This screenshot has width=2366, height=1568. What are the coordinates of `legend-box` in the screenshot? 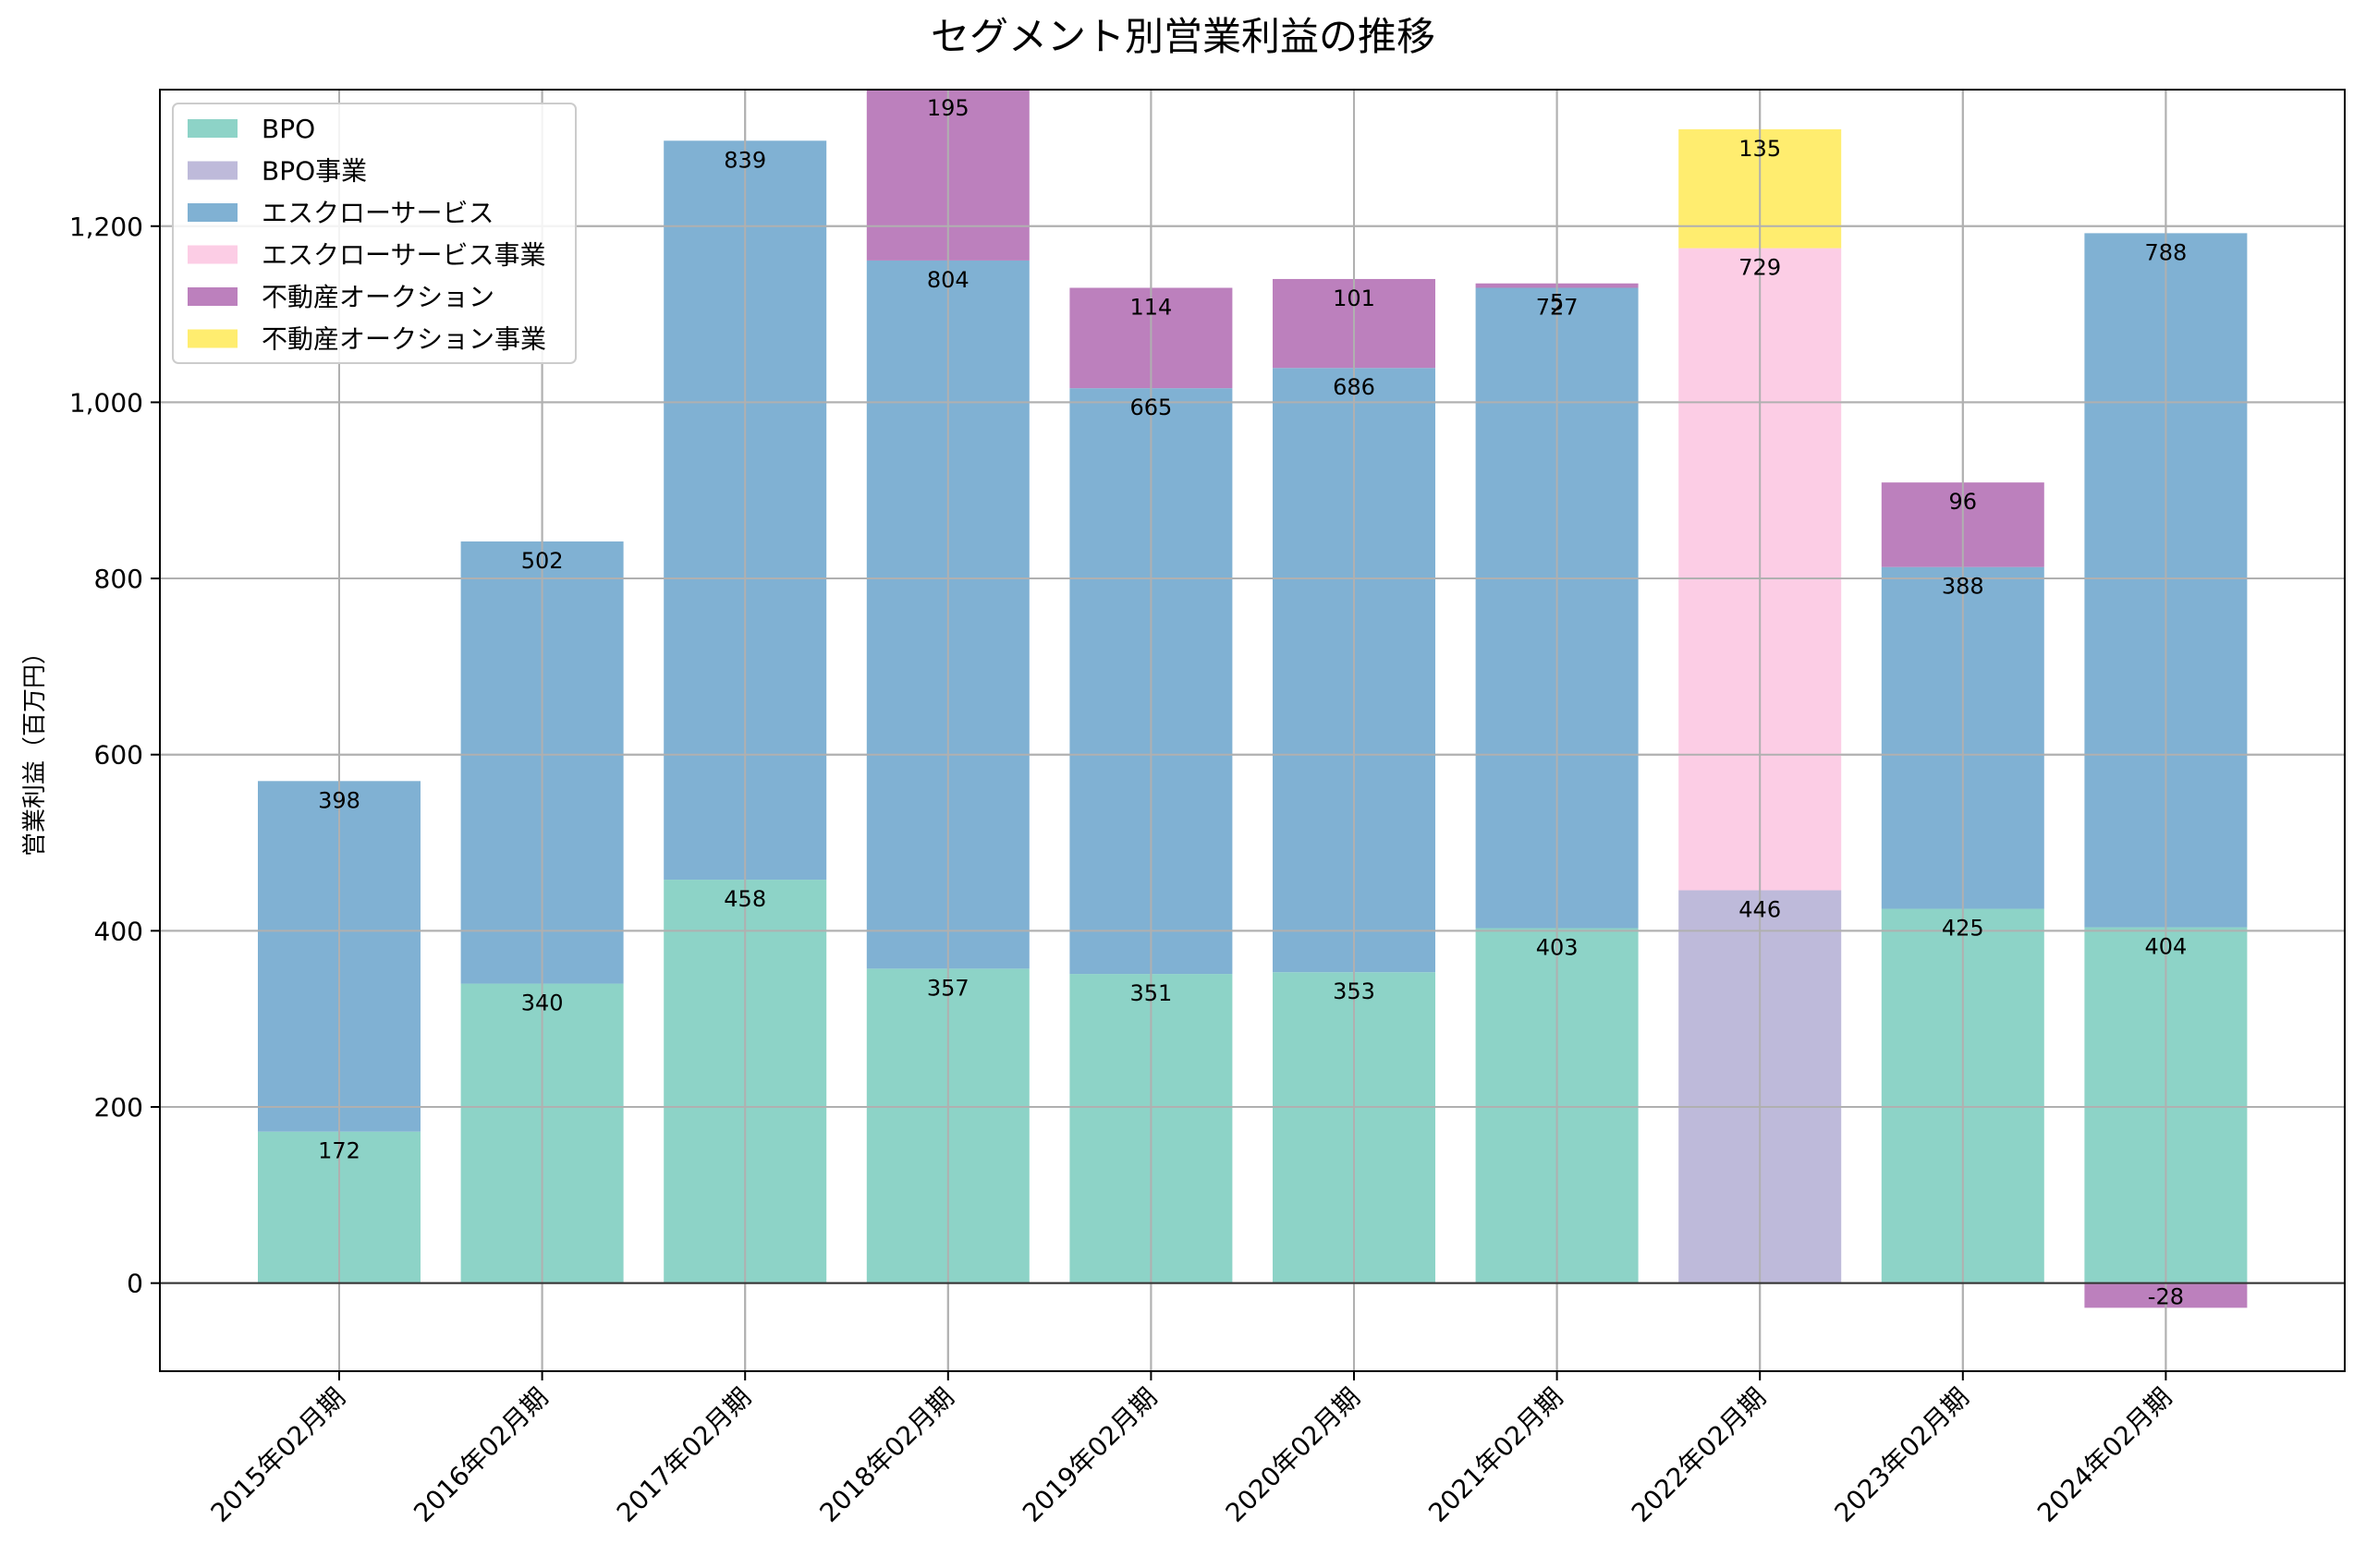 It's located at (375, 233).